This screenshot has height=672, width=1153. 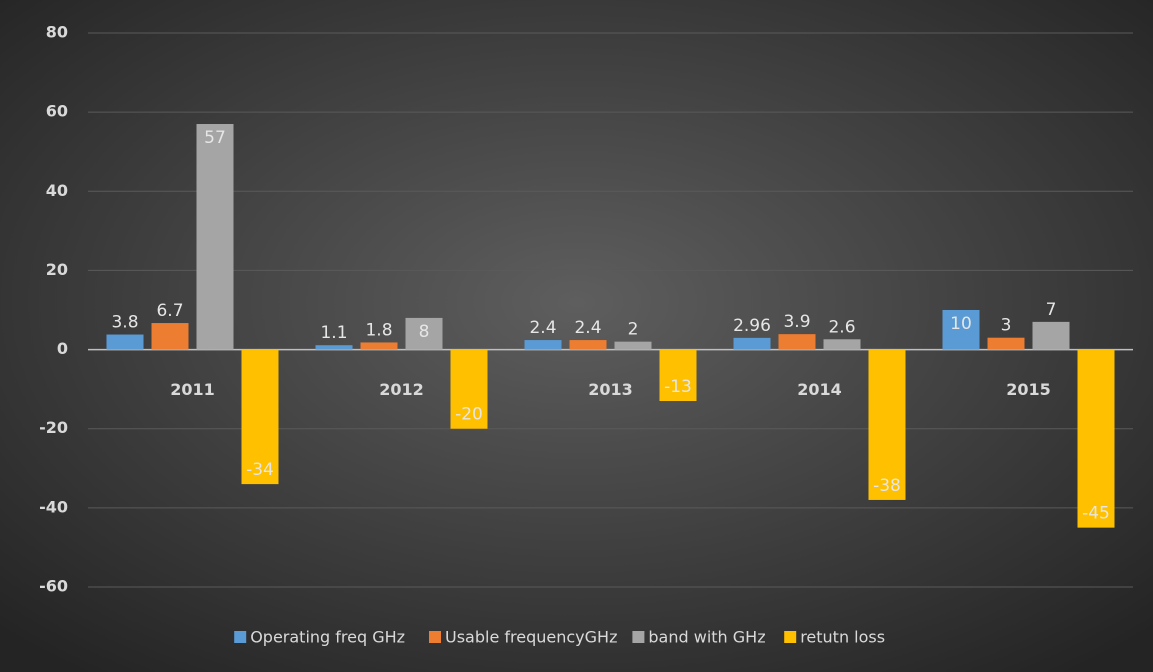 I want to click on data-label: 1.8, so click(x=378, y=330).